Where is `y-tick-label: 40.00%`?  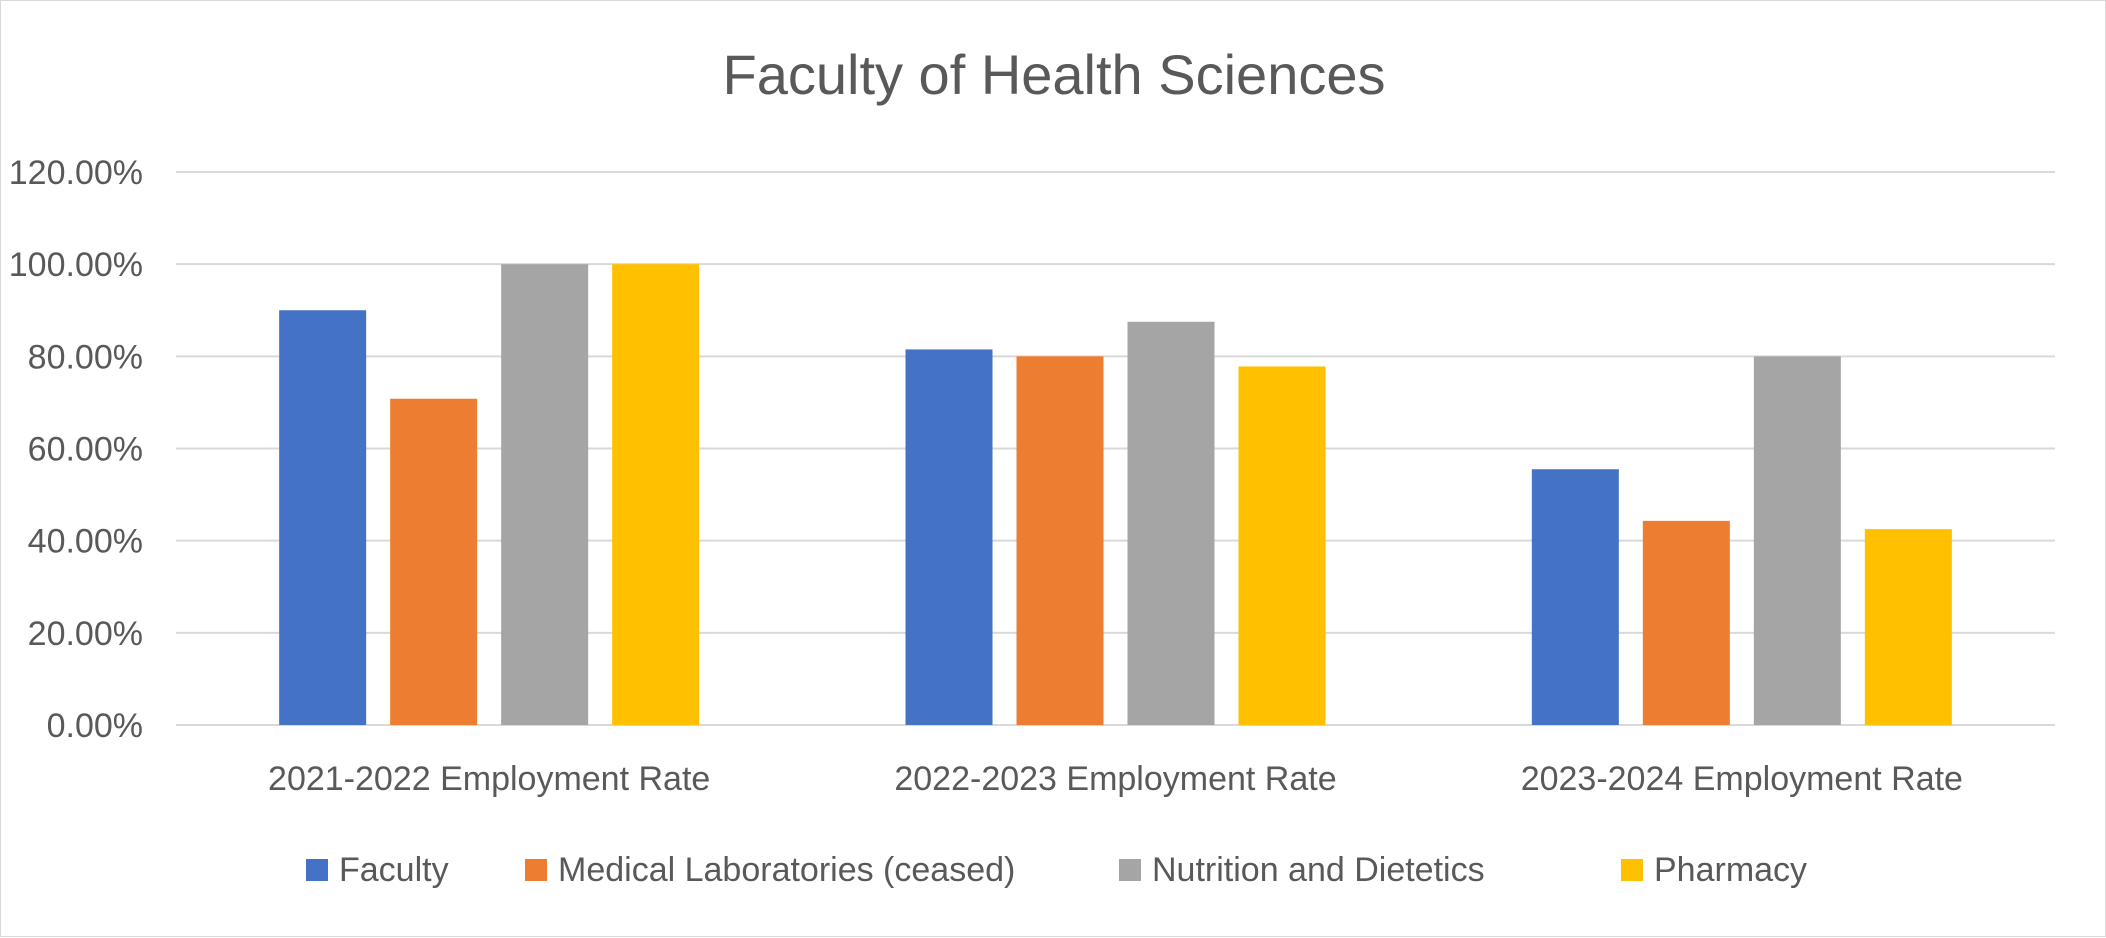
y-tick-label: 40.00% is located at coordinates (85, 542).